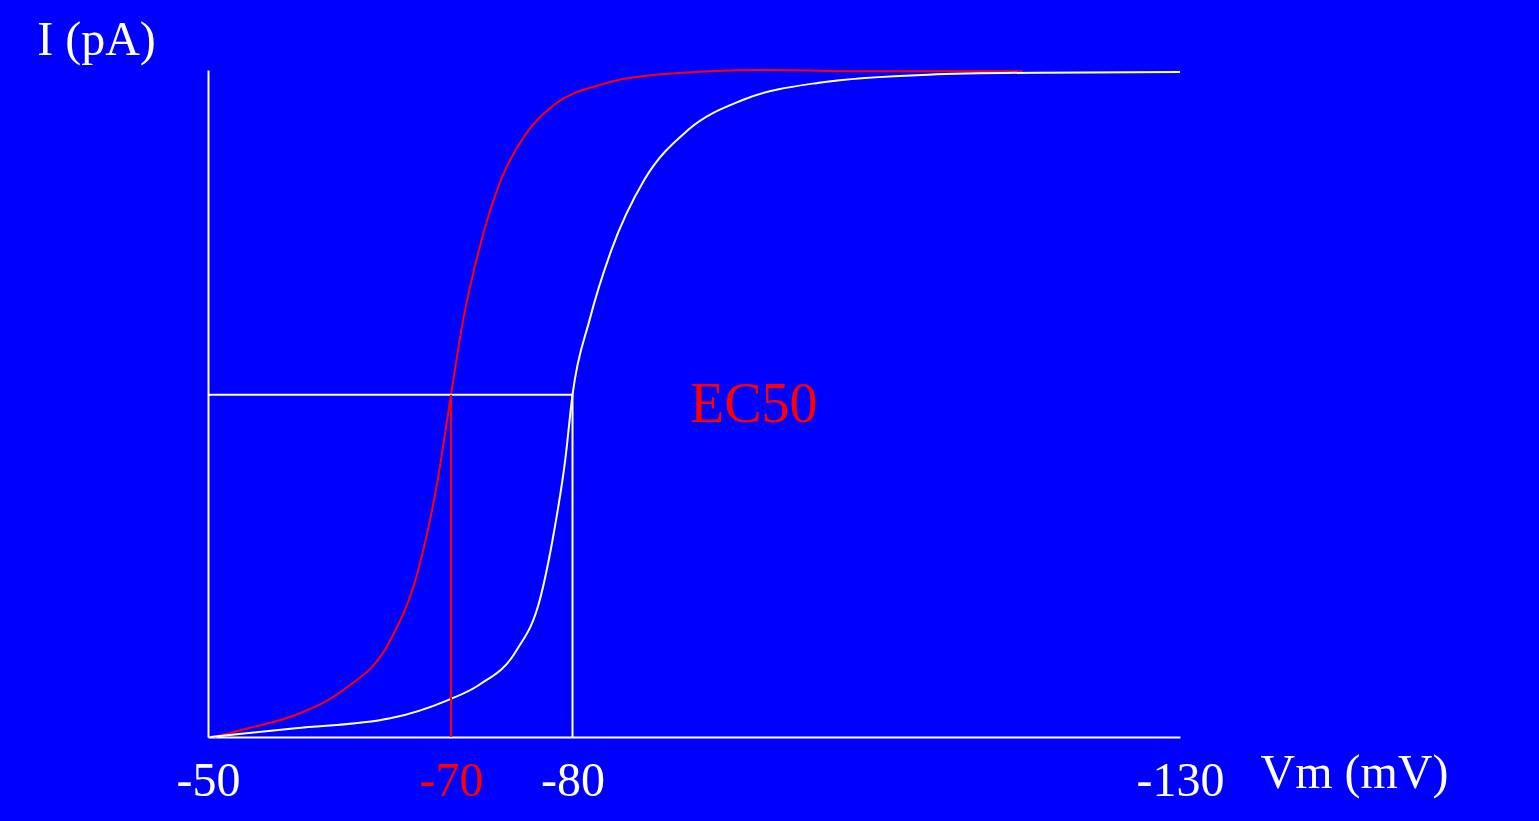 This screenshot has width=1539, height=821. What do you see at coordinates (1354, 771) in the screenshot?
I see `x-axis-title: Vm (mV)` at bounding box center [1354, 771].